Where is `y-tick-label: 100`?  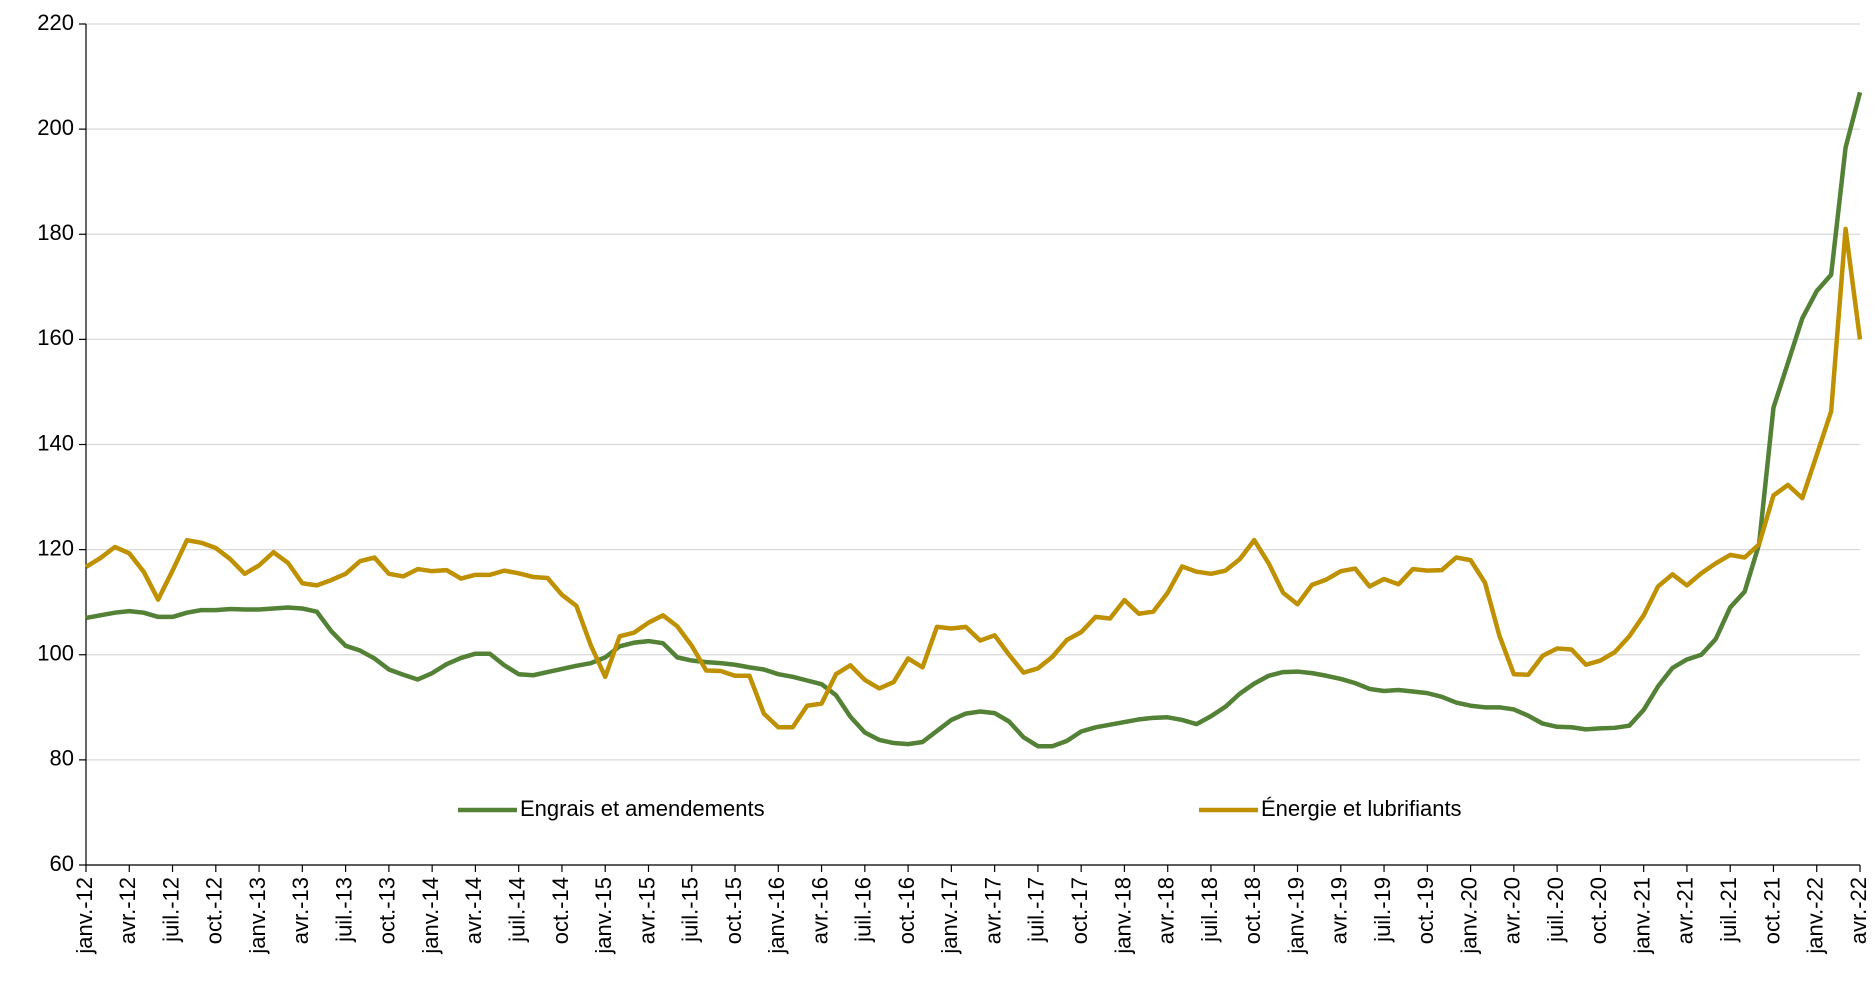
y-tick-label: 100 is located at coordinates (55, 653).